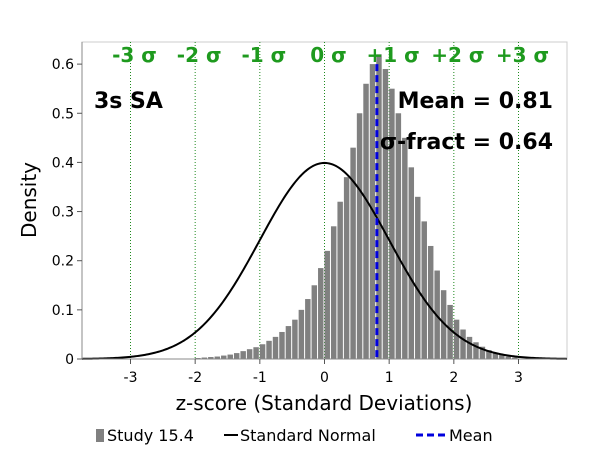  What do you see at coordinates (195, 378) in the screenshot?
I see `x-tick-label-1: -2` at bounding box center [195, 378].